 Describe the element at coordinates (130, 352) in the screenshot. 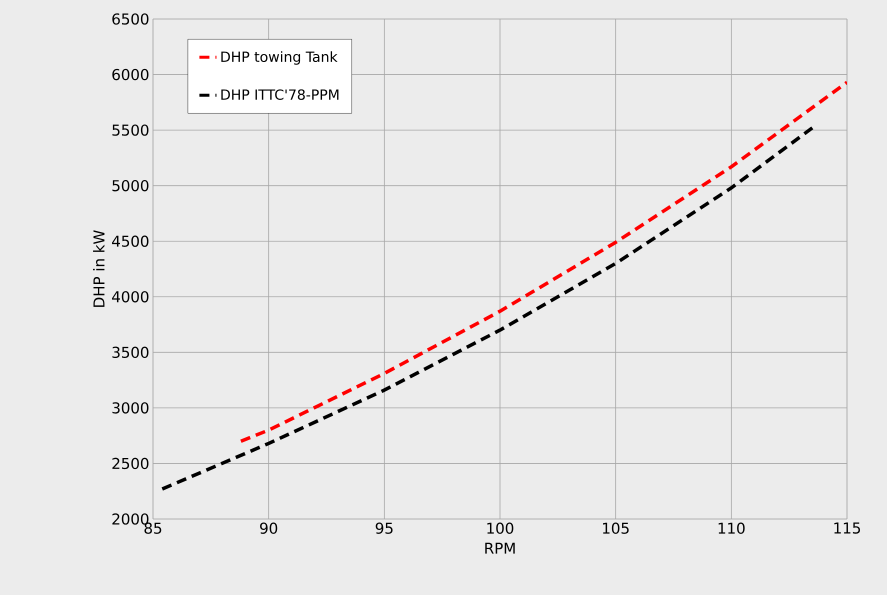

I see `y-tick-label: 3500` at that location.